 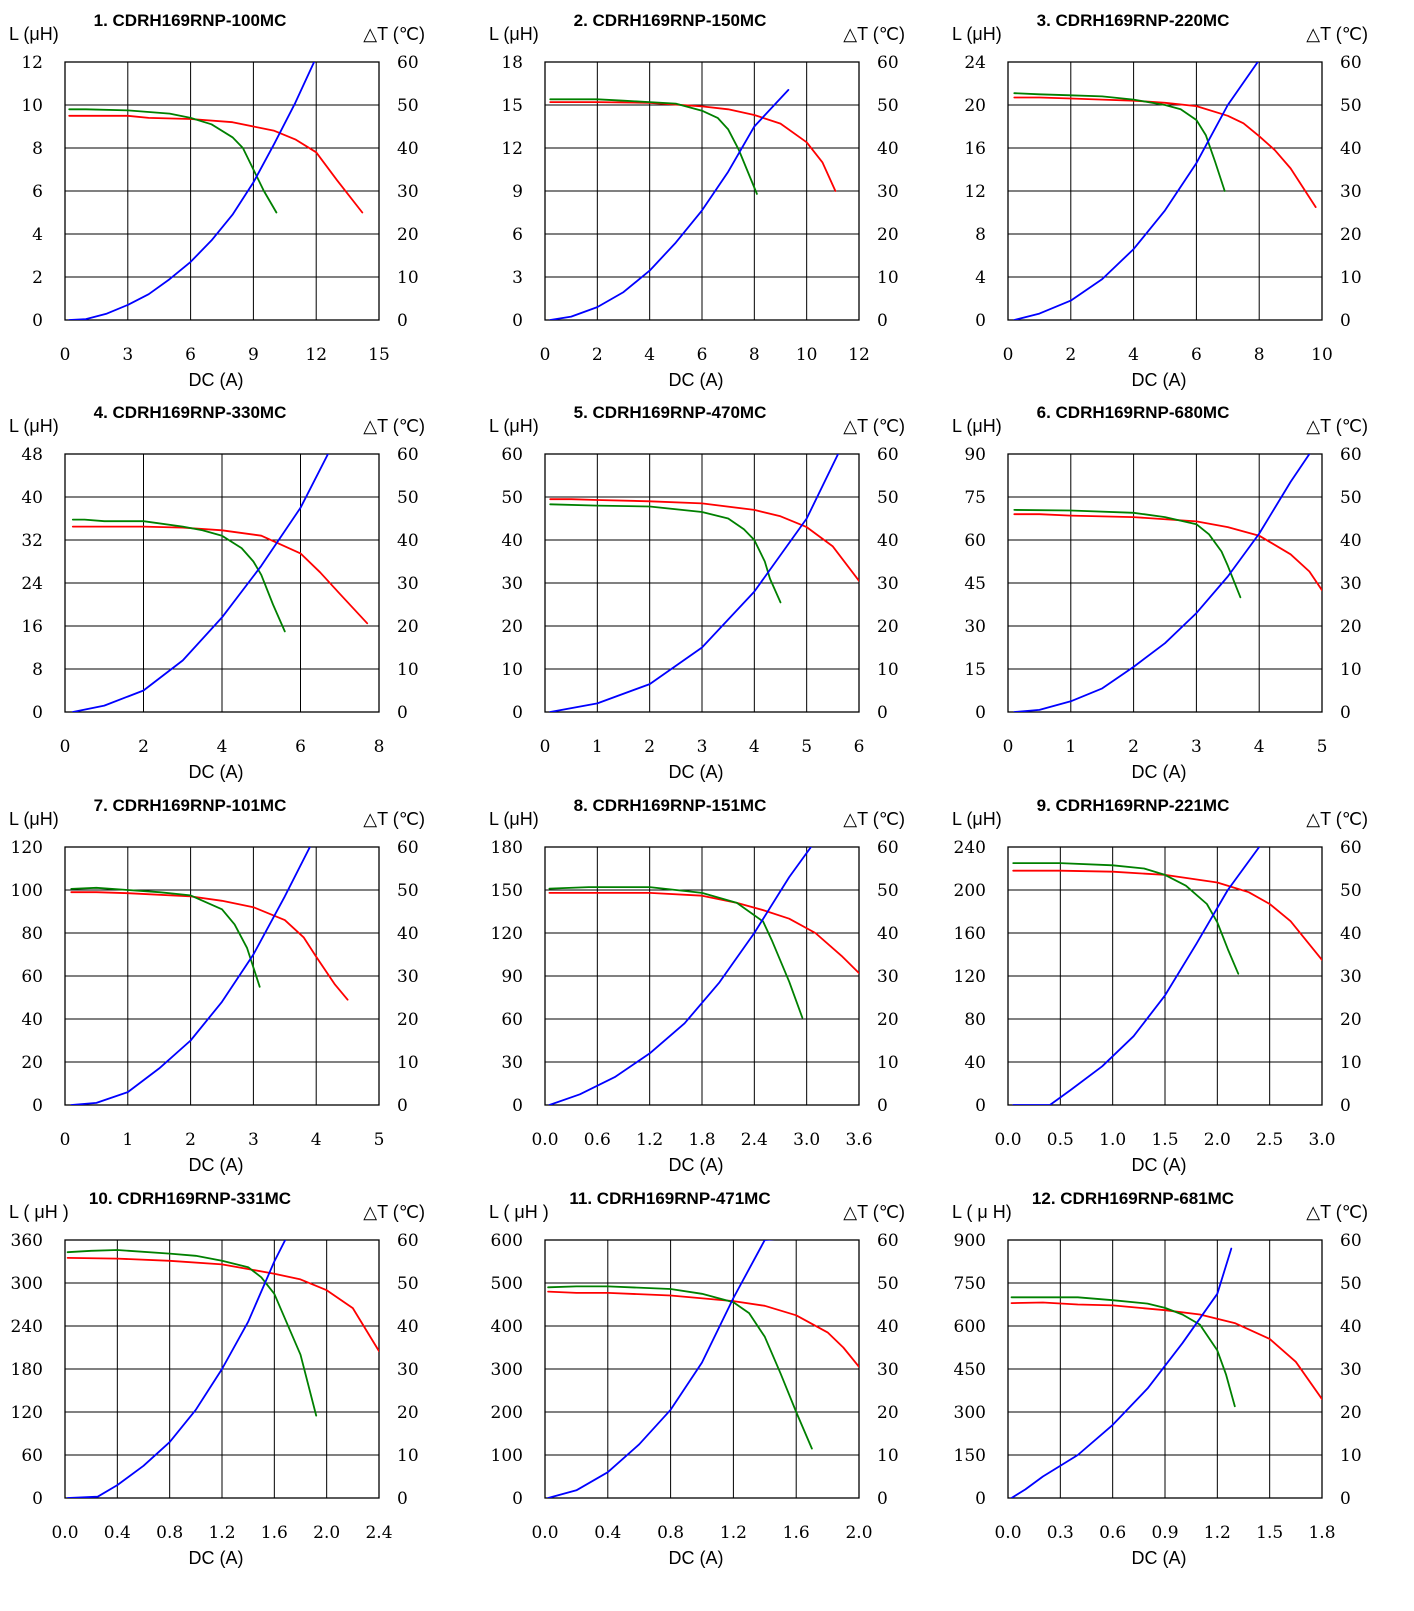 What do you see at coordinates (796, 1533) in the screenshot?
I see `x-tick-label: 1.6` at bounding box center [796, 1533].